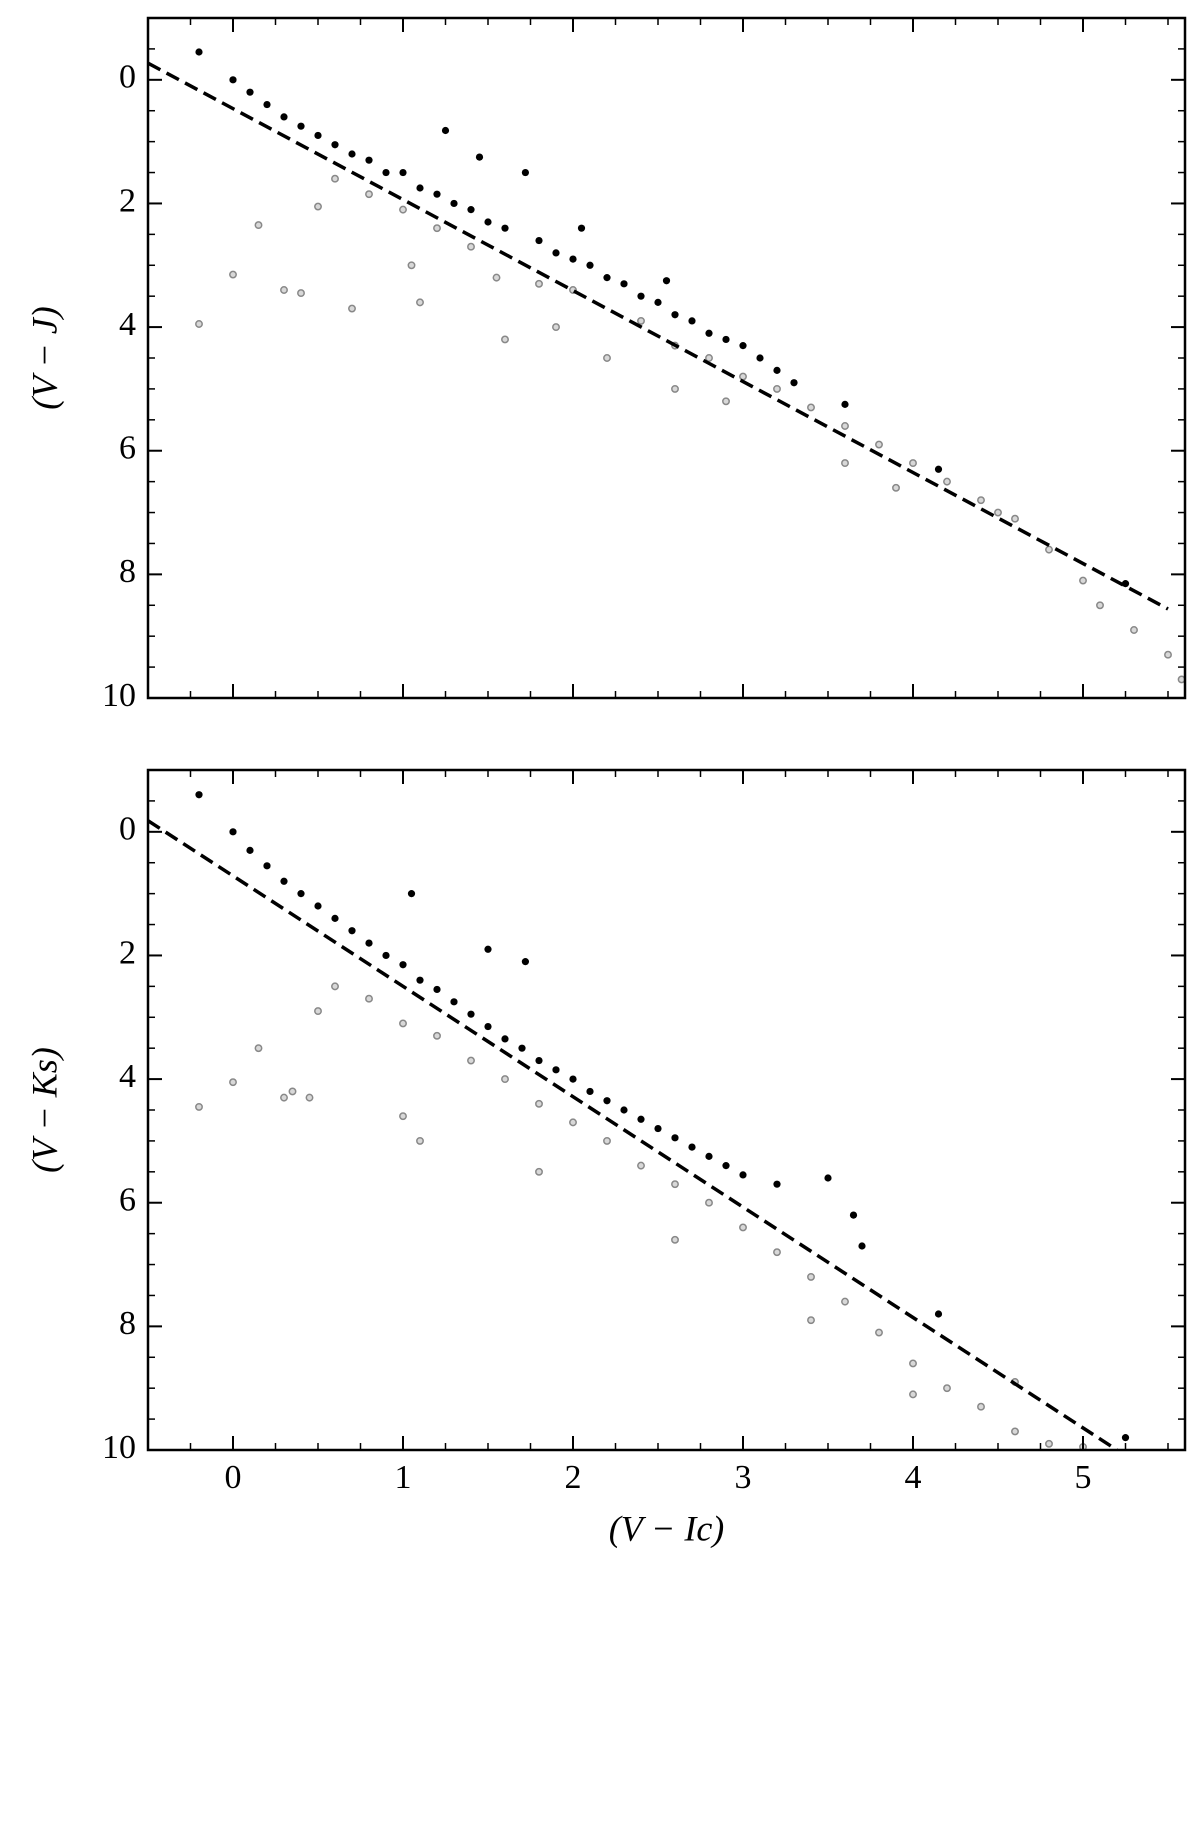  Describe the element at coordinates (913, 1477) in the screenshot. I see `x-tick-label: 4` at that location.